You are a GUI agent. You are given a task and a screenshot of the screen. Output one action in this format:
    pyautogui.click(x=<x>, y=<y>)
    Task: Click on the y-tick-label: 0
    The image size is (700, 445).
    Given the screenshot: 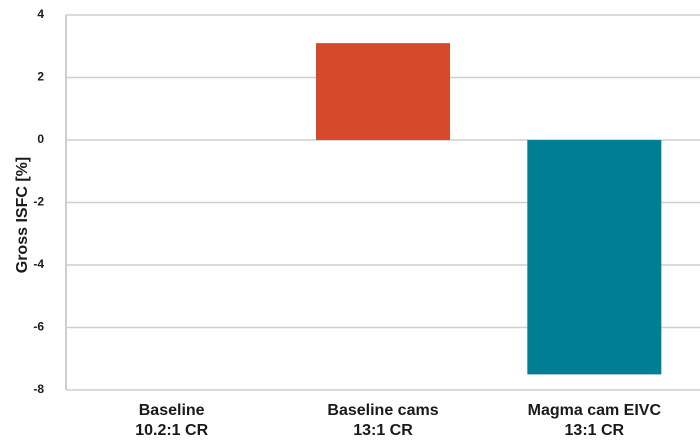 What is the action you would take?
    pyautogui.click(x=40, y=139)
    